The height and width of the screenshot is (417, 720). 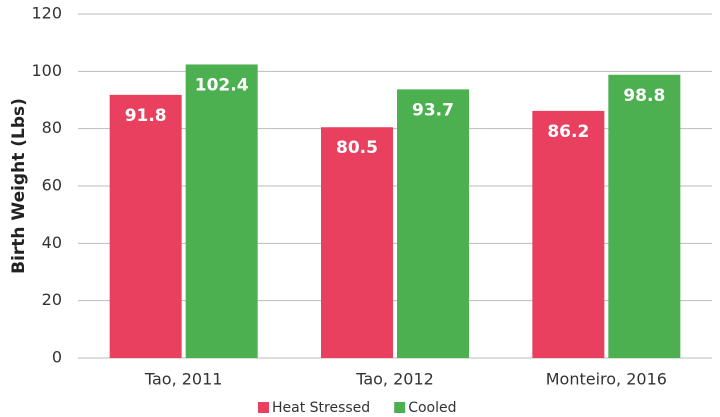 I want to click on value-label: 86.2, so click(x=568, y=132).